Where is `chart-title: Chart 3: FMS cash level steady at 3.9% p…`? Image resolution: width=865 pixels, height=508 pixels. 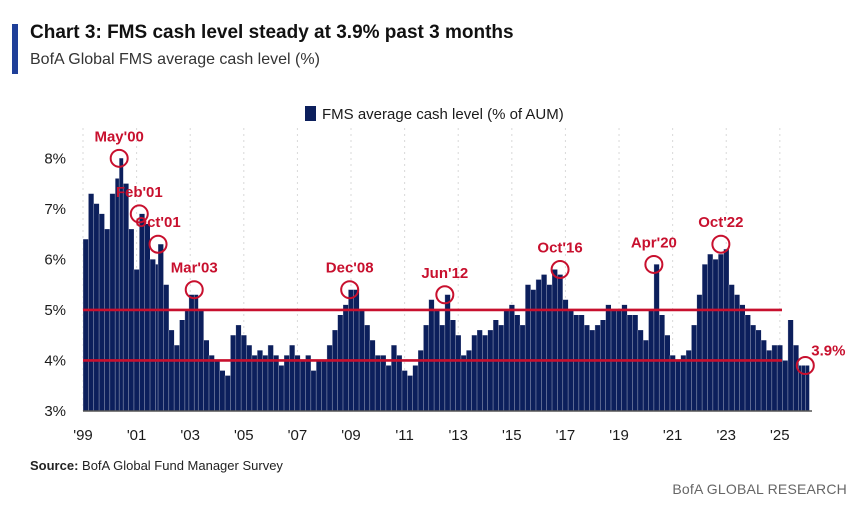 chart-title: Chart 3: FMS cash level steady at 3.9% p… is located at coordinates (272, 32).